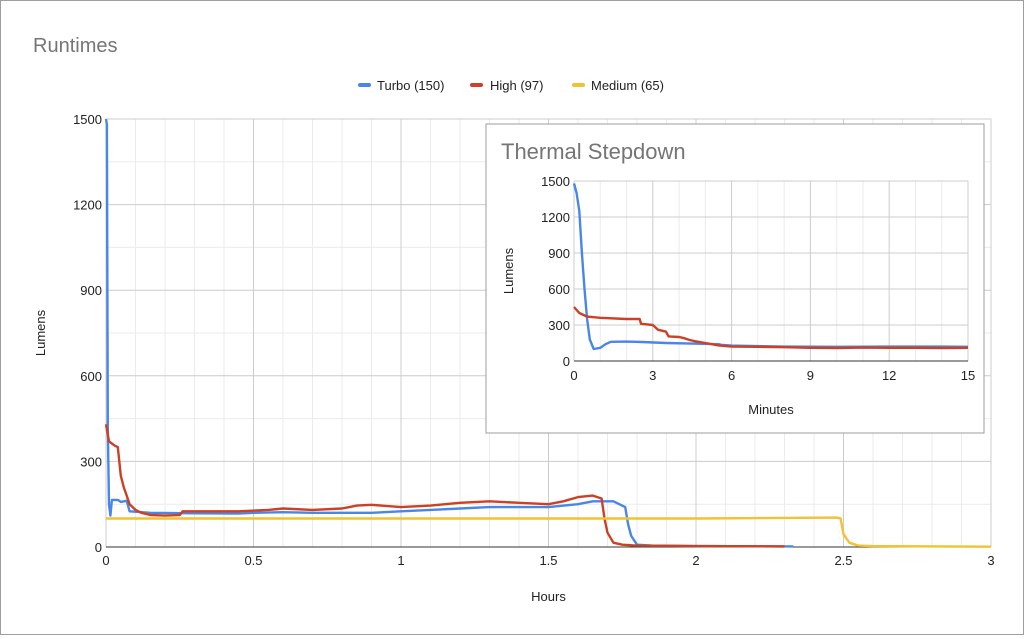  I want to click on legend-item-turbo: Turbo (150), so click(401, 85).